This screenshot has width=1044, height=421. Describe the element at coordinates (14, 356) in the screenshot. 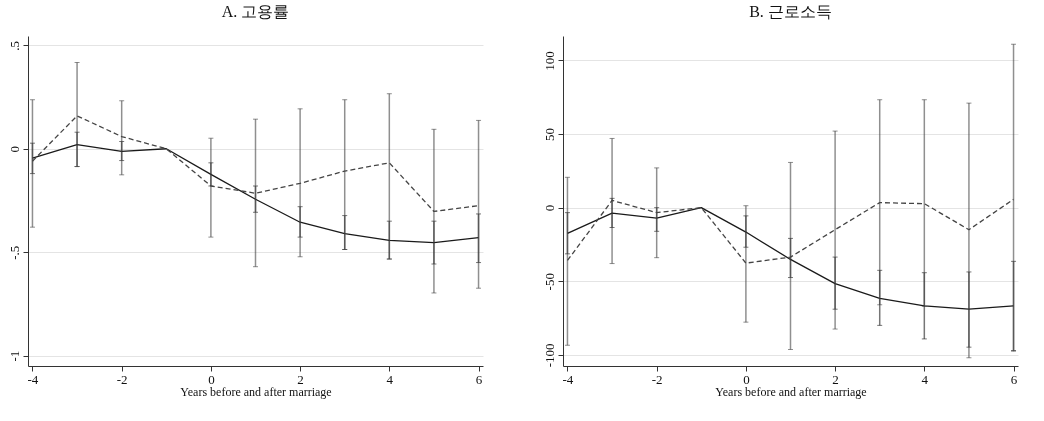

I see `y-tick-label: -1` at that location.